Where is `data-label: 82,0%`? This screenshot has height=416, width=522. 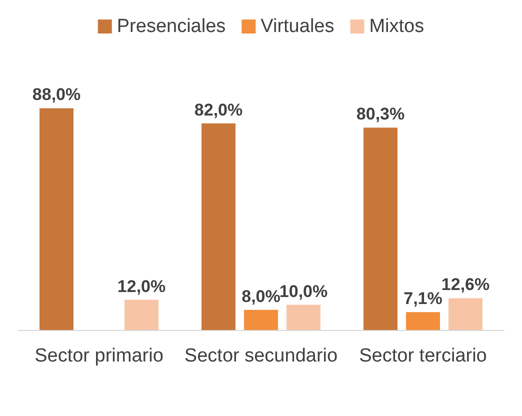
data-label: 82,0% is located at coordinates (218, 110).